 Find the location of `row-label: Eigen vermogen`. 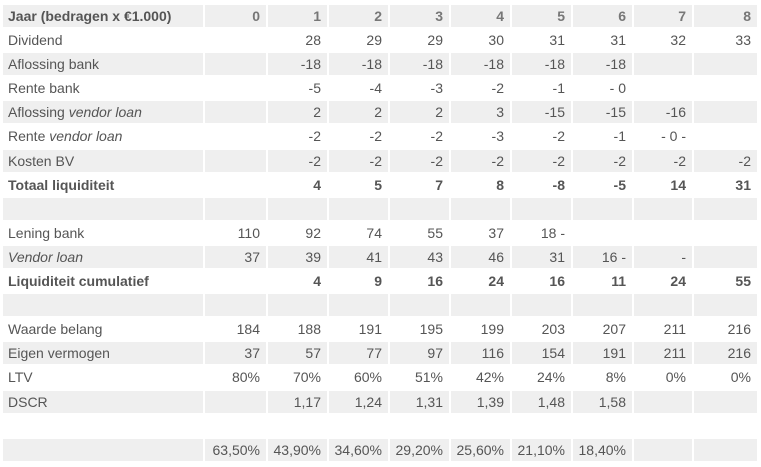

row-label: Eigen vermogen is located at coordinates (104, 354).